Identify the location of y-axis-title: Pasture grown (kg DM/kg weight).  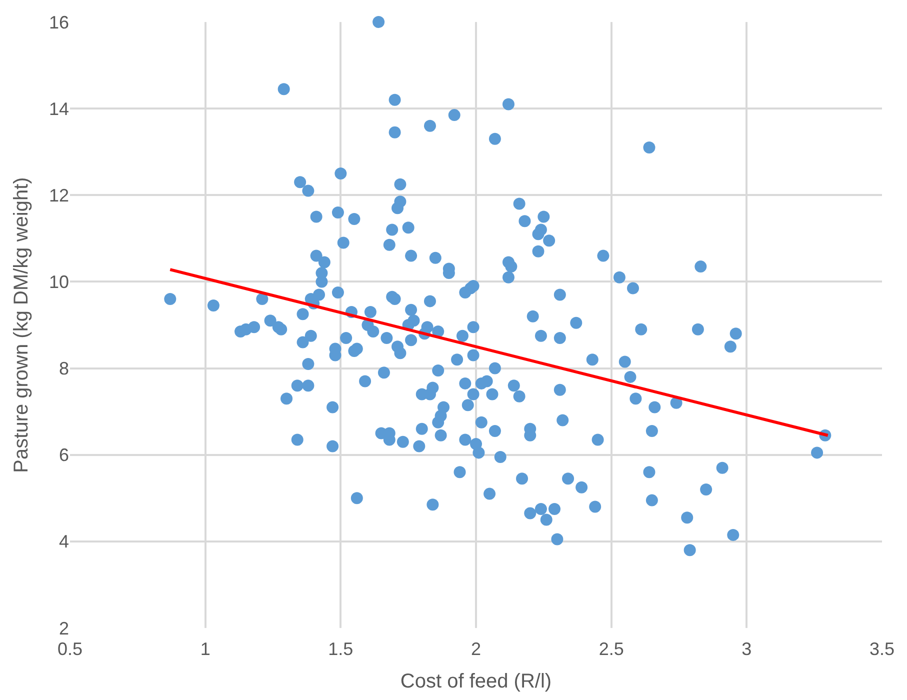
(21, 325).